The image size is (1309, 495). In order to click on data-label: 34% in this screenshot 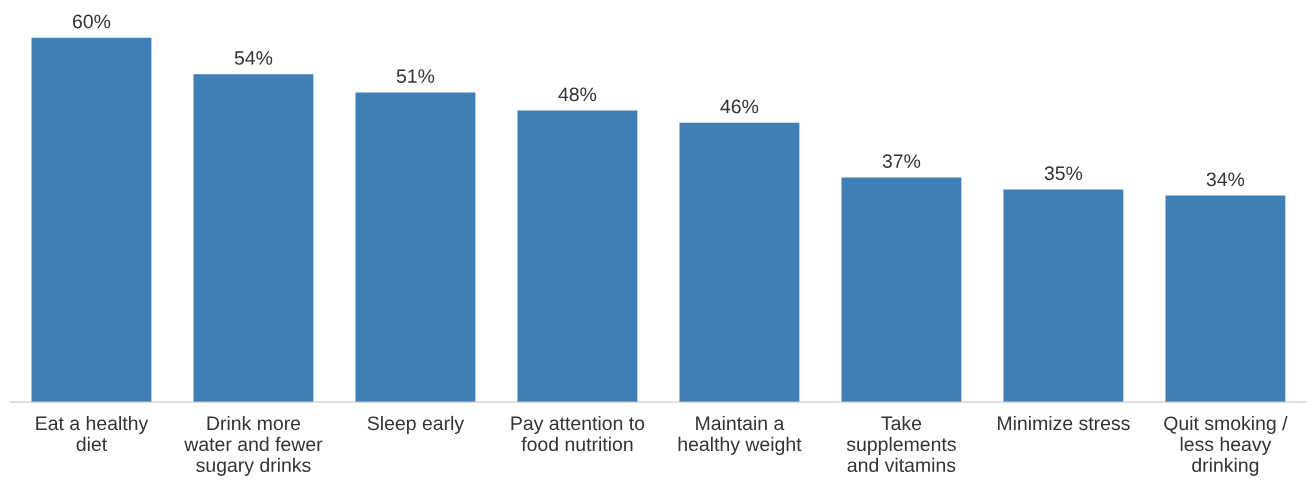, I will do `click(1225, 179)`.